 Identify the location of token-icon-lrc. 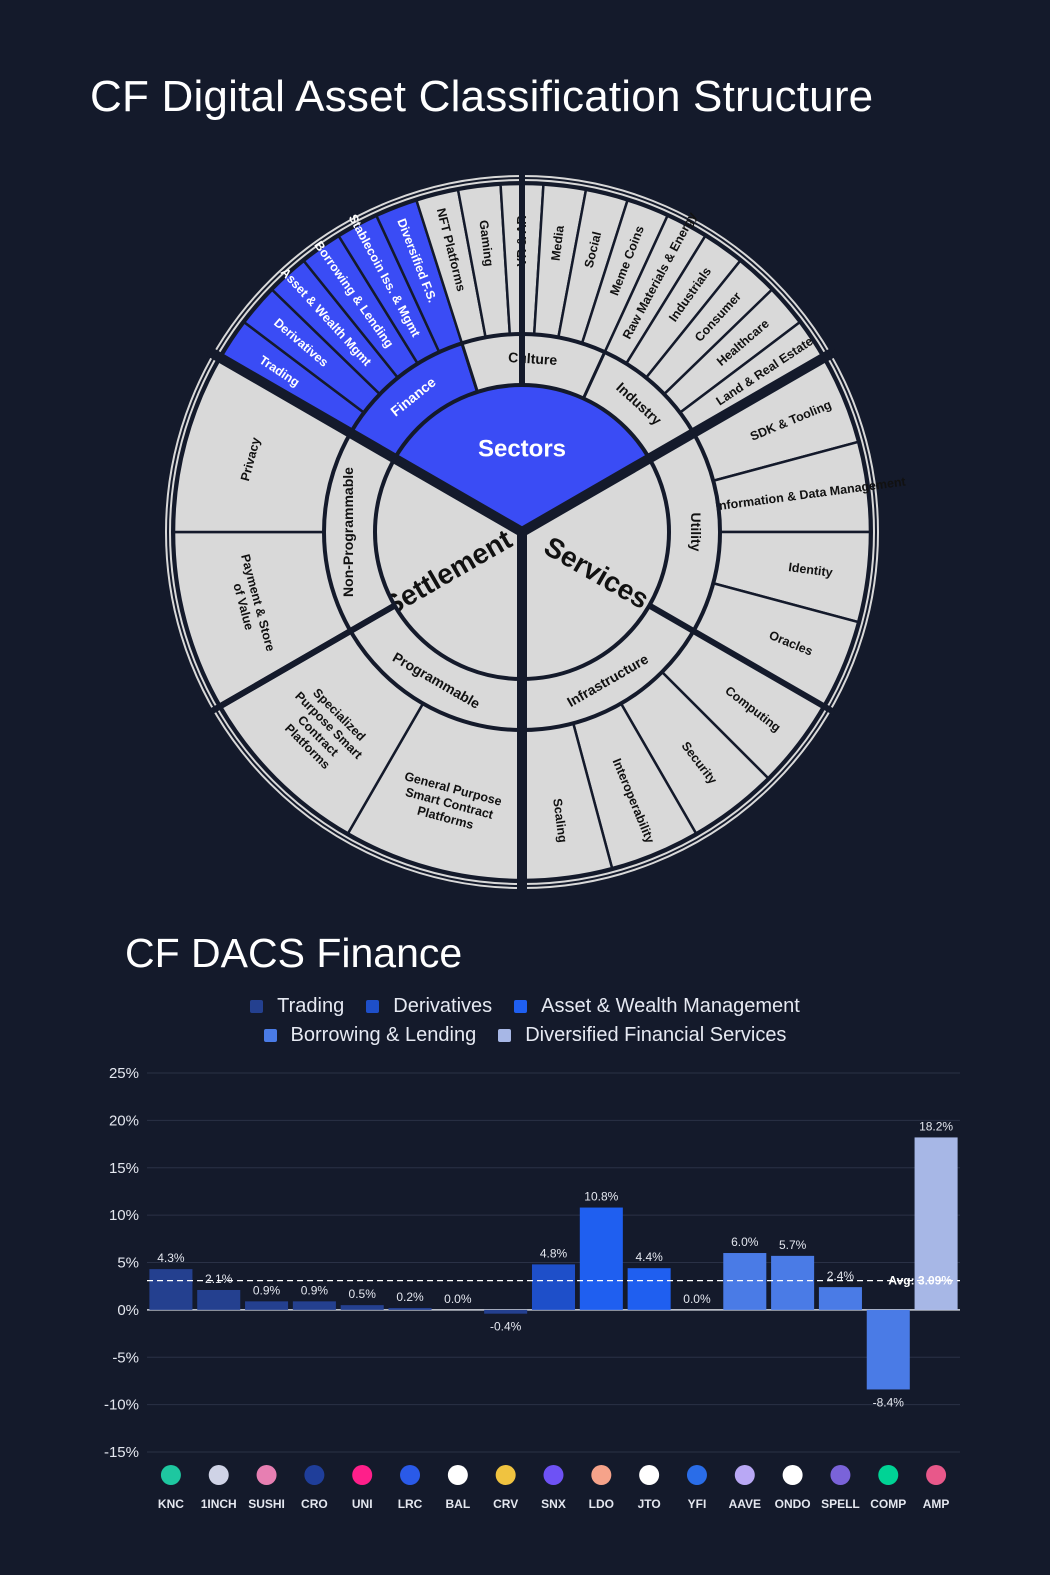
(410, 1475).